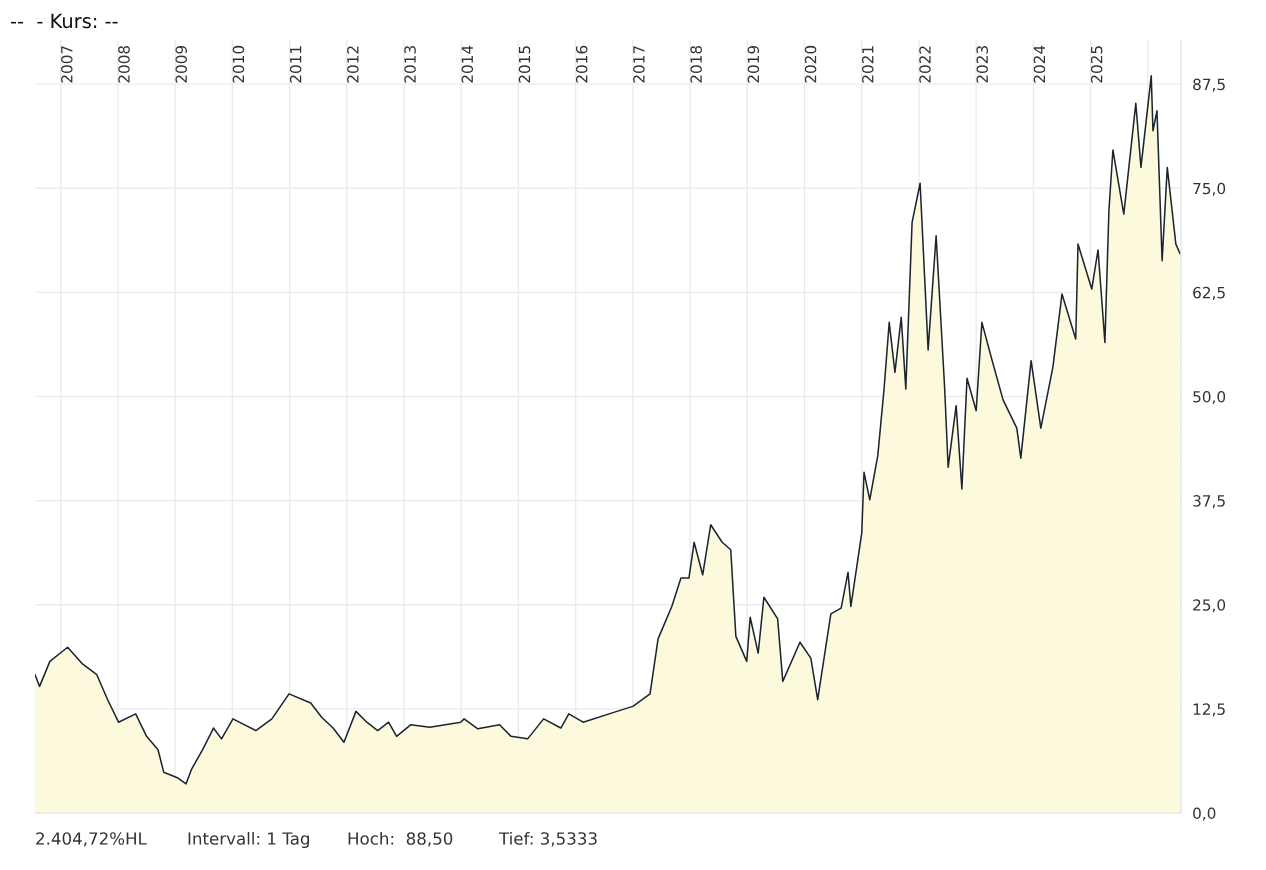 The height and width of the screenshot is (870, 1266). What do you see at coordinates (1209, 397) in the screenshot?
I see `y-tick-label: 50,0` at bounding box center [1209, 397].